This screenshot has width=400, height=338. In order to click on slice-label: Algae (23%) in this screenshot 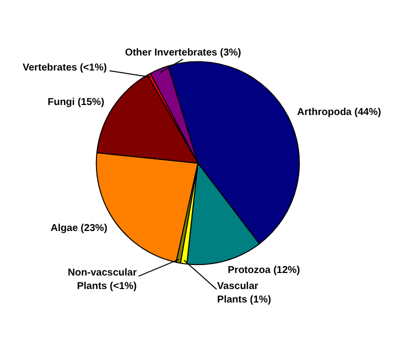, I will do `click(79, 228)`.